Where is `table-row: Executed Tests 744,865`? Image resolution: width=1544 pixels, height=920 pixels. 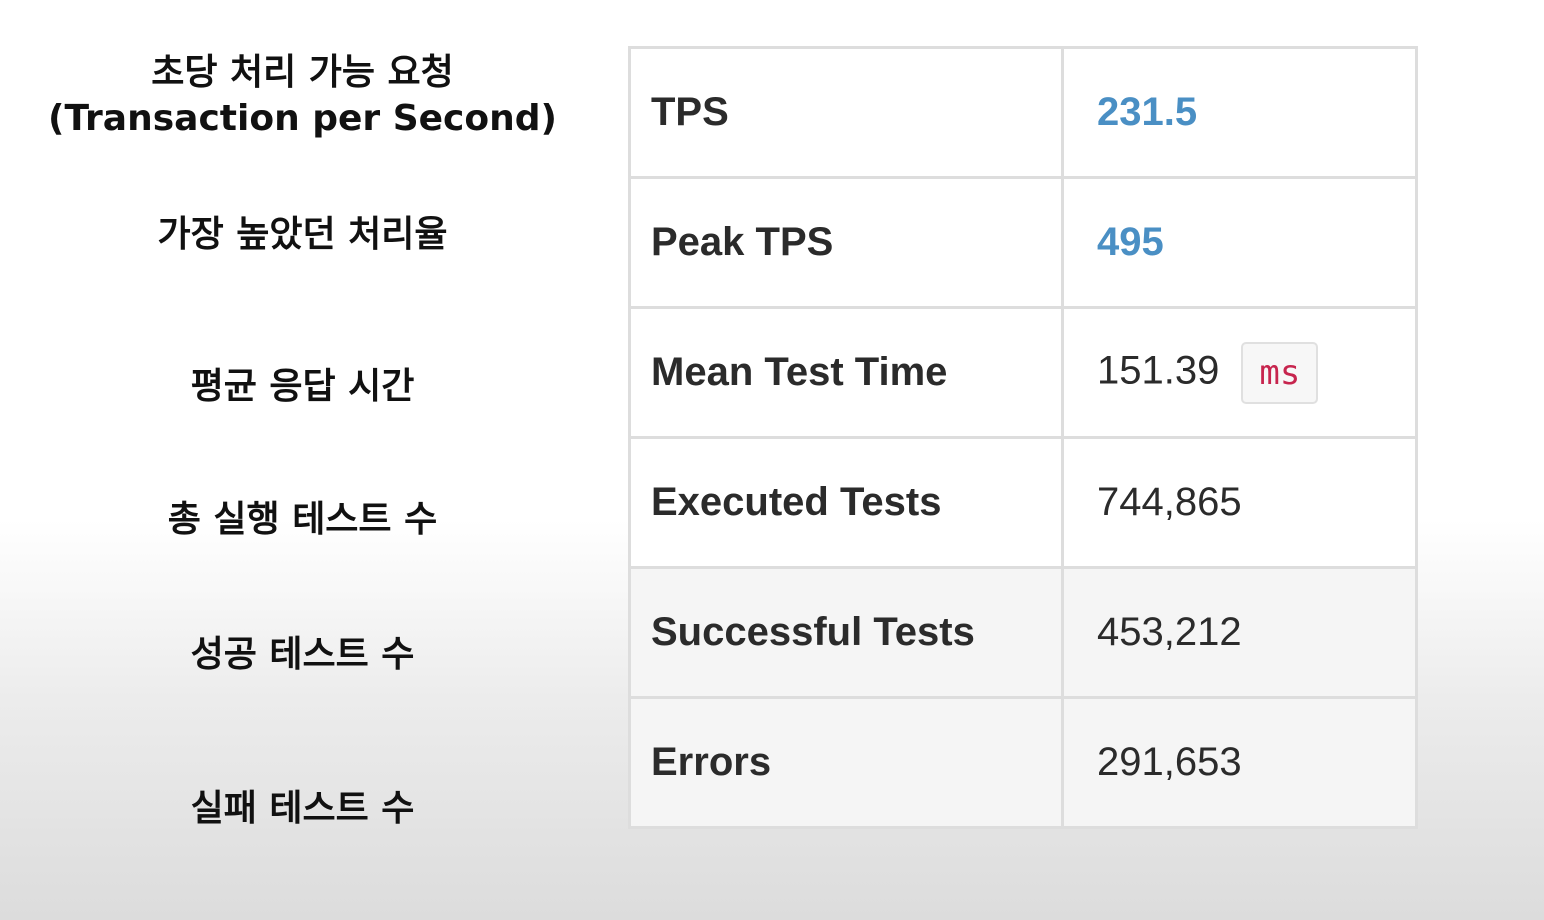 table-row: Executed Tests 744,865 is located at coordinates (1023, 502).